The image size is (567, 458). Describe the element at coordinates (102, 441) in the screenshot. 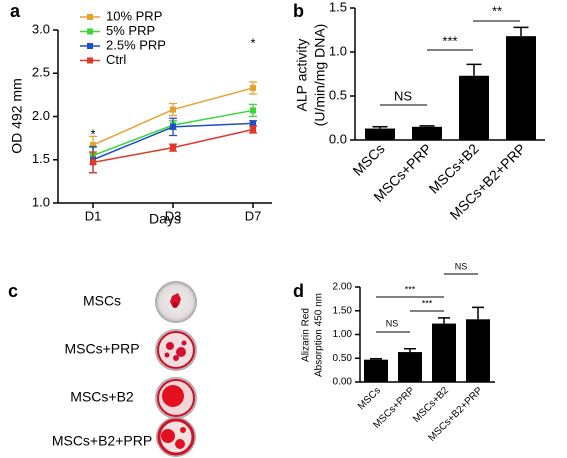

I see `row-label: MSCs+B2+PRP` at that location.